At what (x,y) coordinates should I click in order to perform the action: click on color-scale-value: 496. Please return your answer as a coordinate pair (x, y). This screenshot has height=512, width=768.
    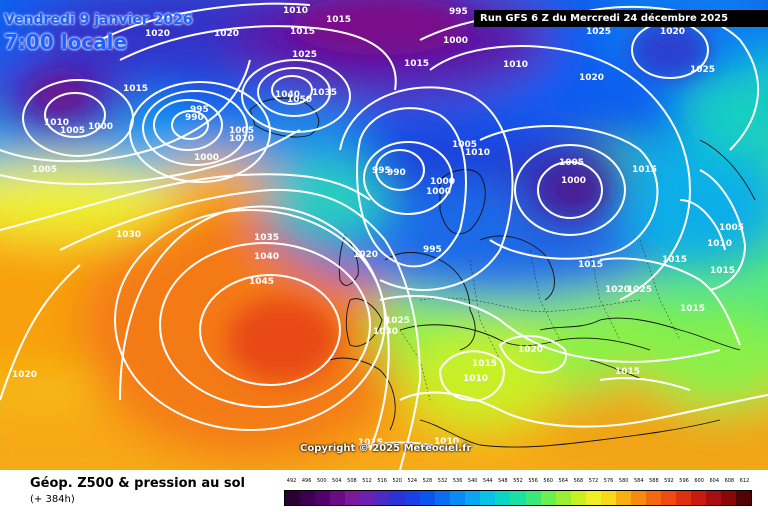
    Looking at the image, I should click on (306, 481).